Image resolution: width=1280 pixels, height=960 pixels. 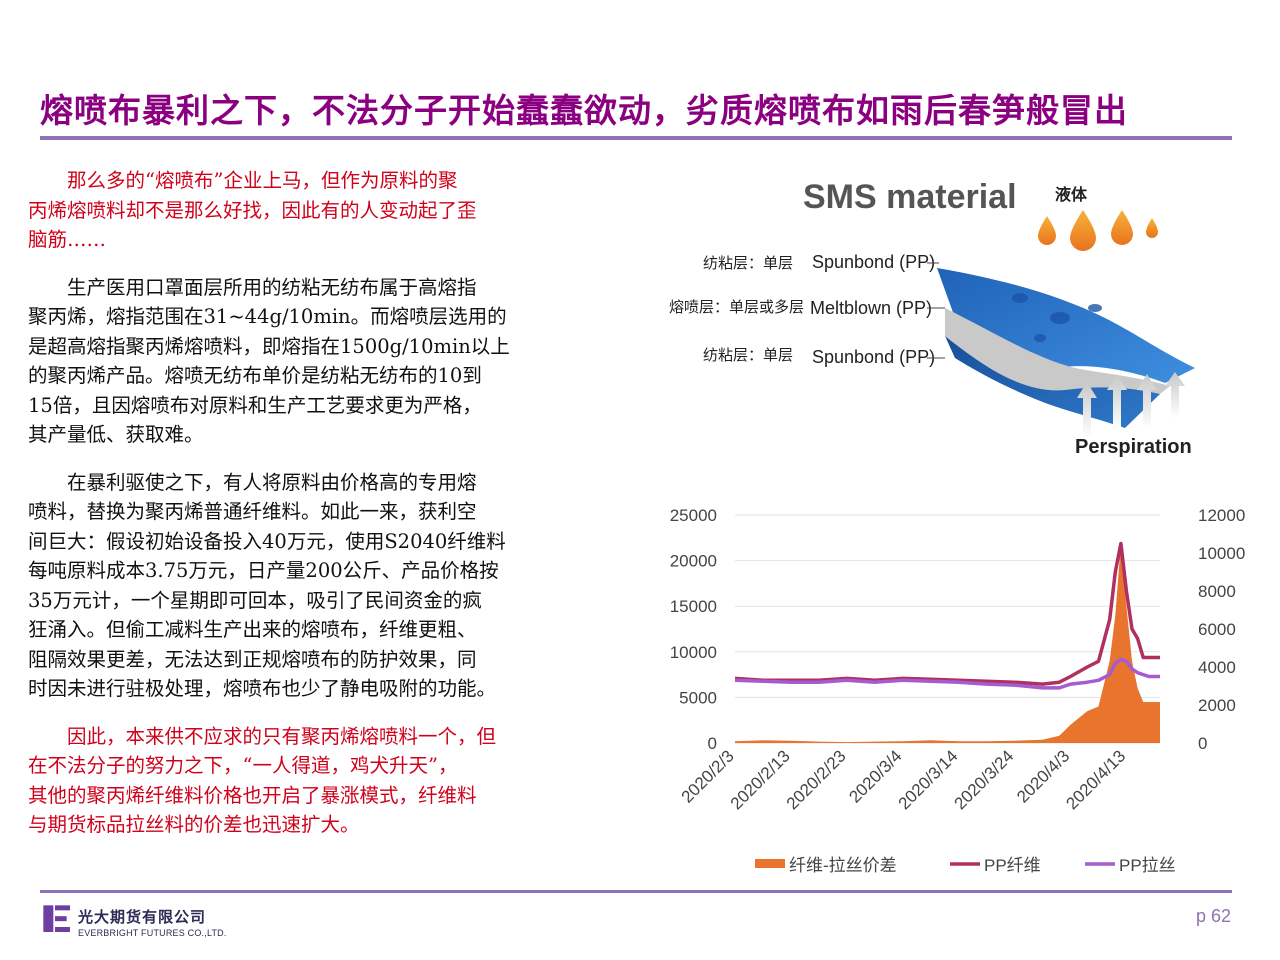 I want to click on y-right-tick-label: 2000, so click(x=1217, y=705).